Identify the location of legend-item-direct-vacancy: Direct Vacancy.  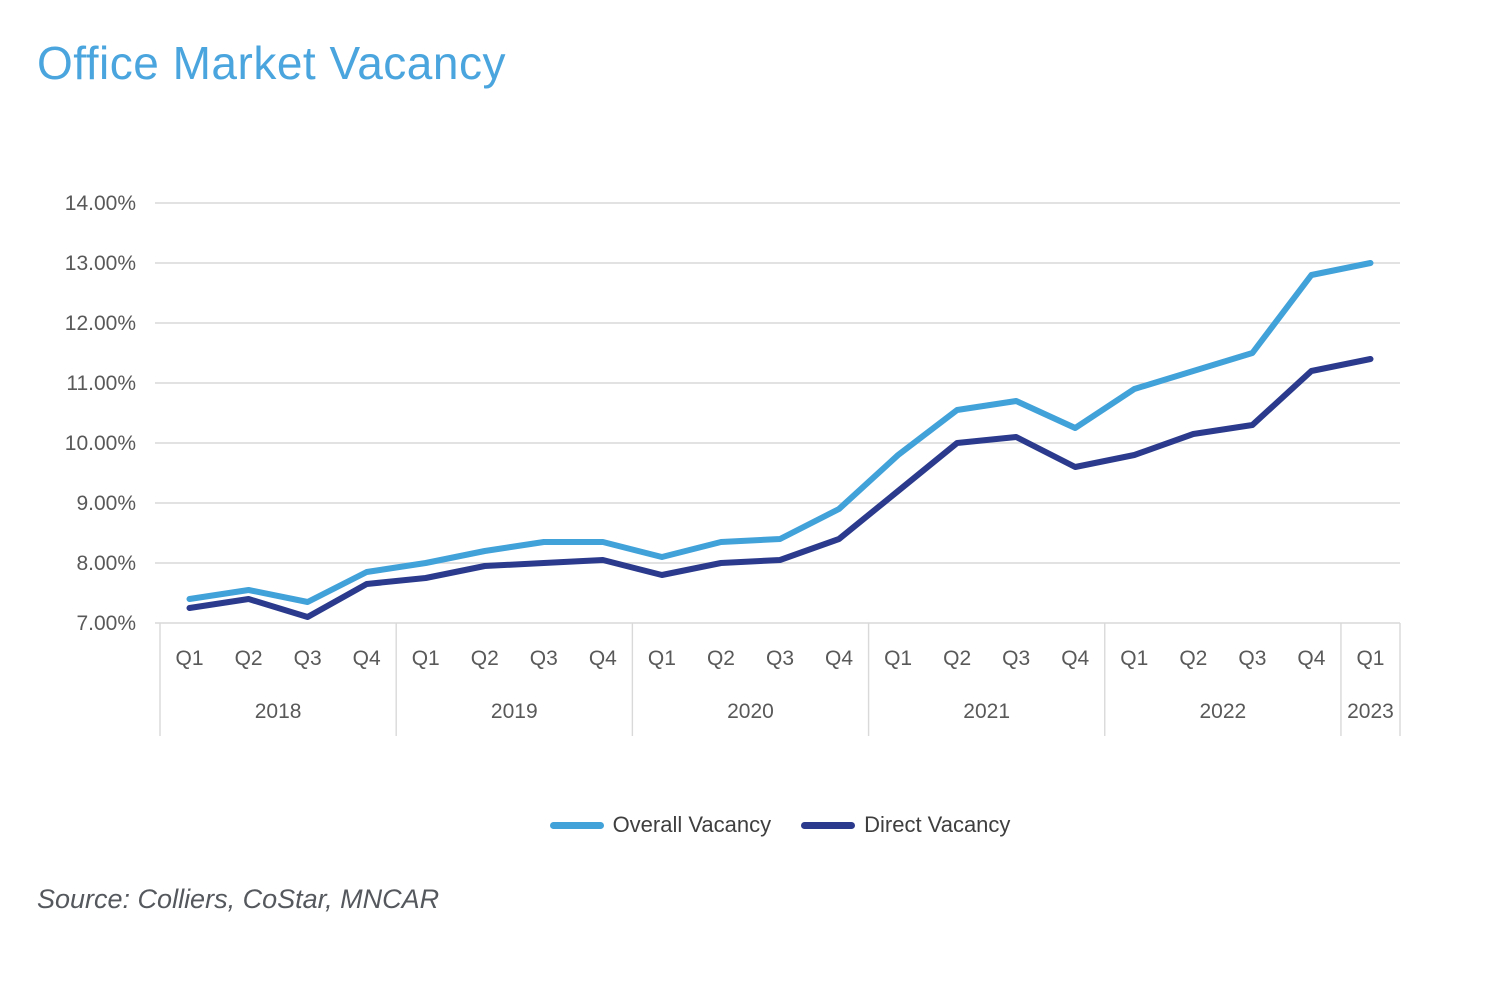
(905, 825).